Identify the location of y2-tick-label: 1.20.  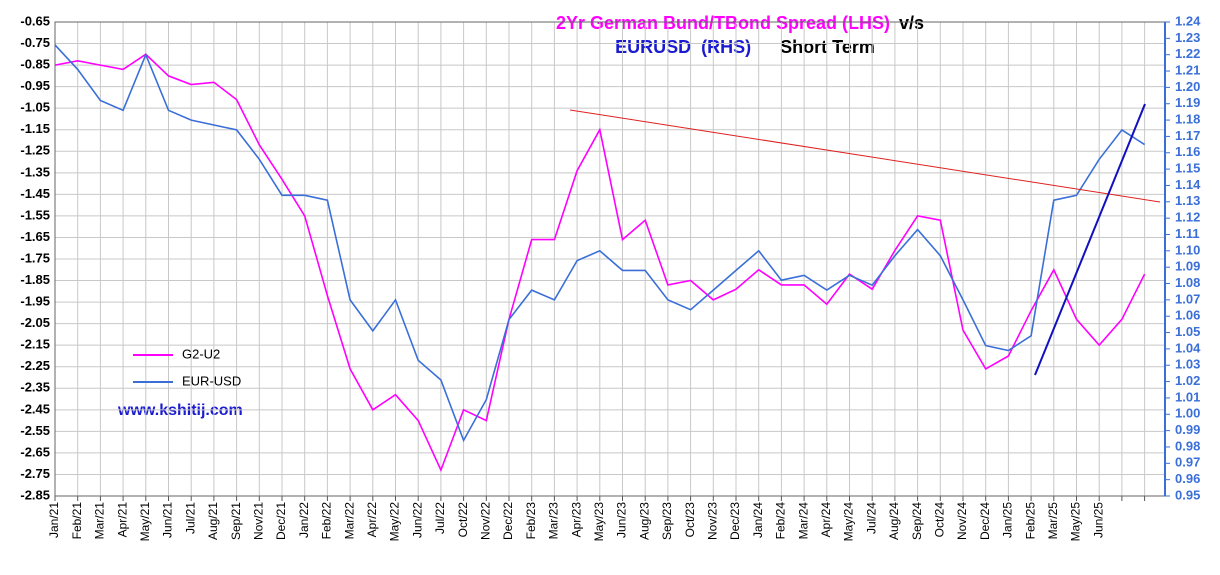
(1187, 86).